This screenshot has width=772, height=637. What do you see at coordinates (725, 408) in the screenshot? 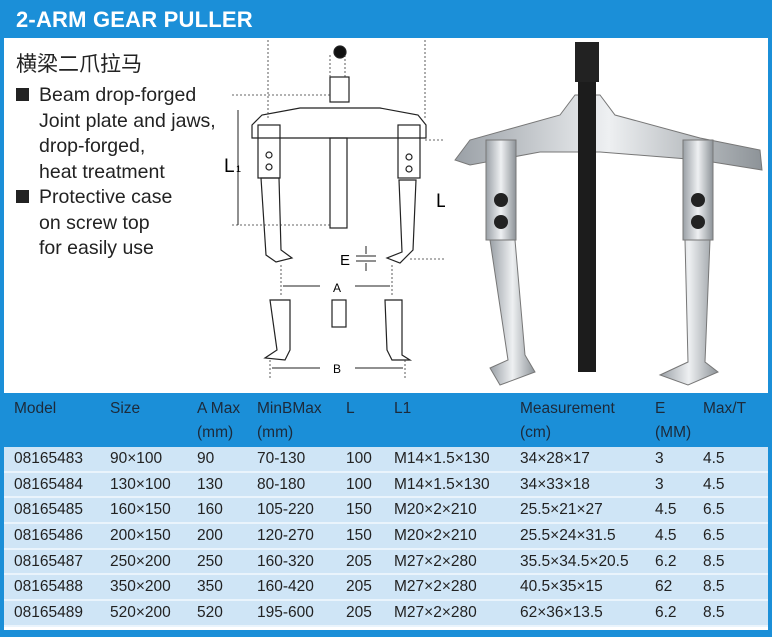
I see `column-header: Max/T` at bounding box center [725, 408].